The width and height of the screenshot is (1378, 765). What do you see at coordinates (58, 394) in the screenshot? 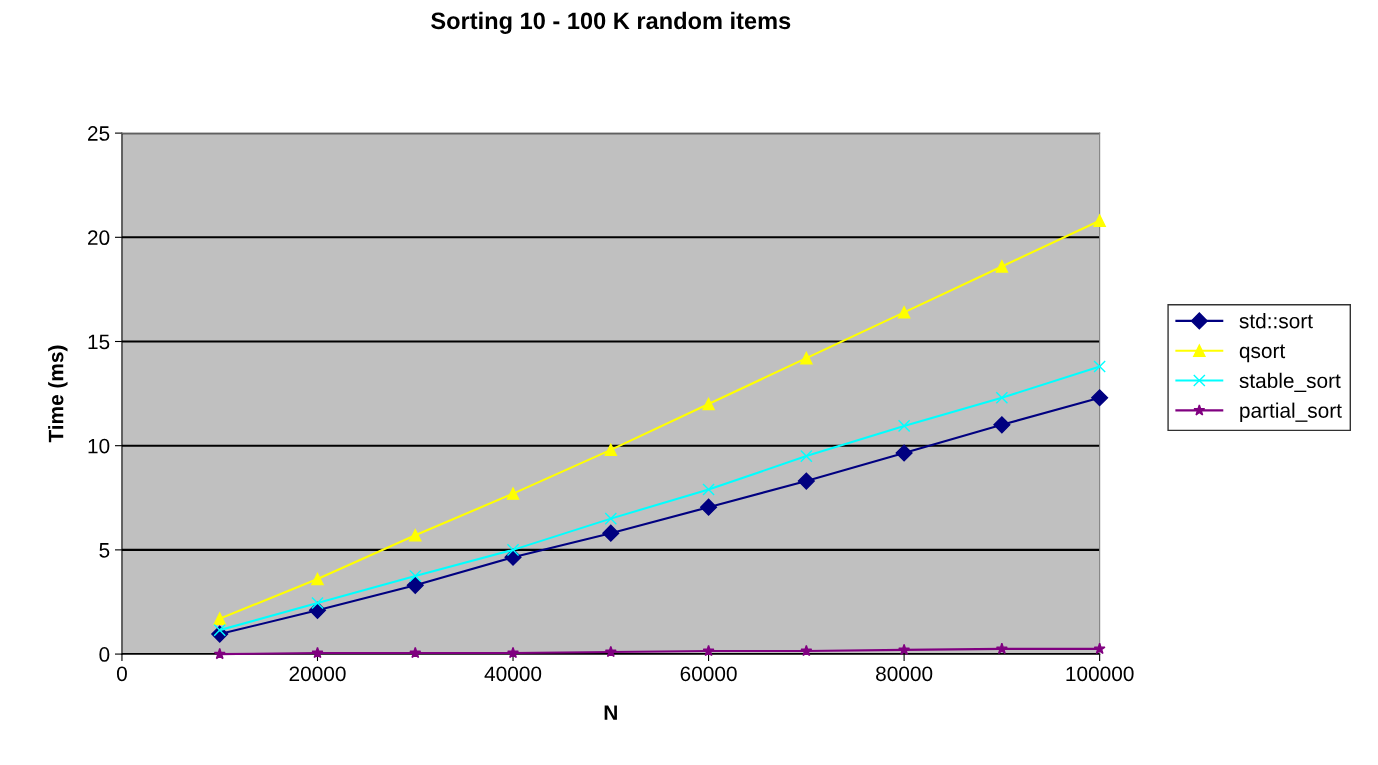
I see `y-axis-title: Time (ms)` at bounding box center [58, 394].